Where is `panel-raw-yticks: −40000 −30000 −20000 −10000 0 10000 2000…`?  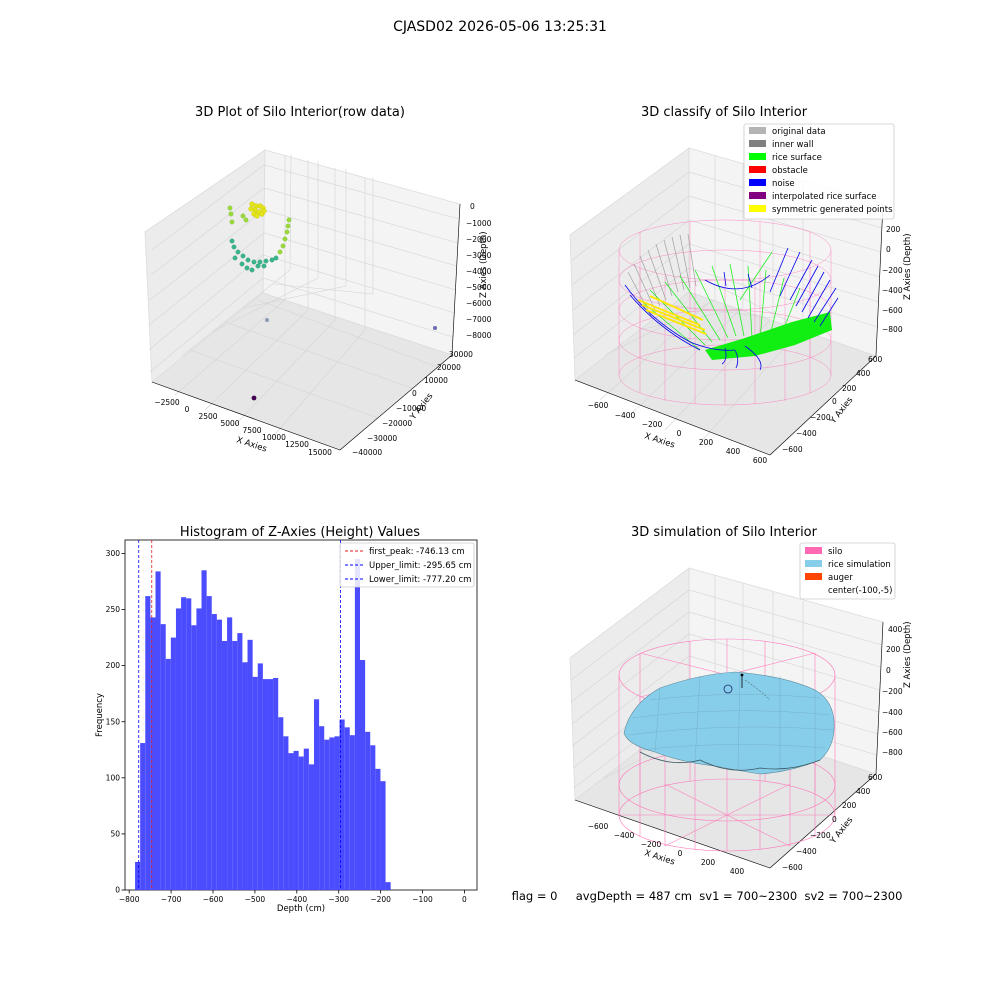 panel-raw-yticks: −40000 −30000 −20000 −10000 0 10000 2000… is located at coordinates (412, 403).